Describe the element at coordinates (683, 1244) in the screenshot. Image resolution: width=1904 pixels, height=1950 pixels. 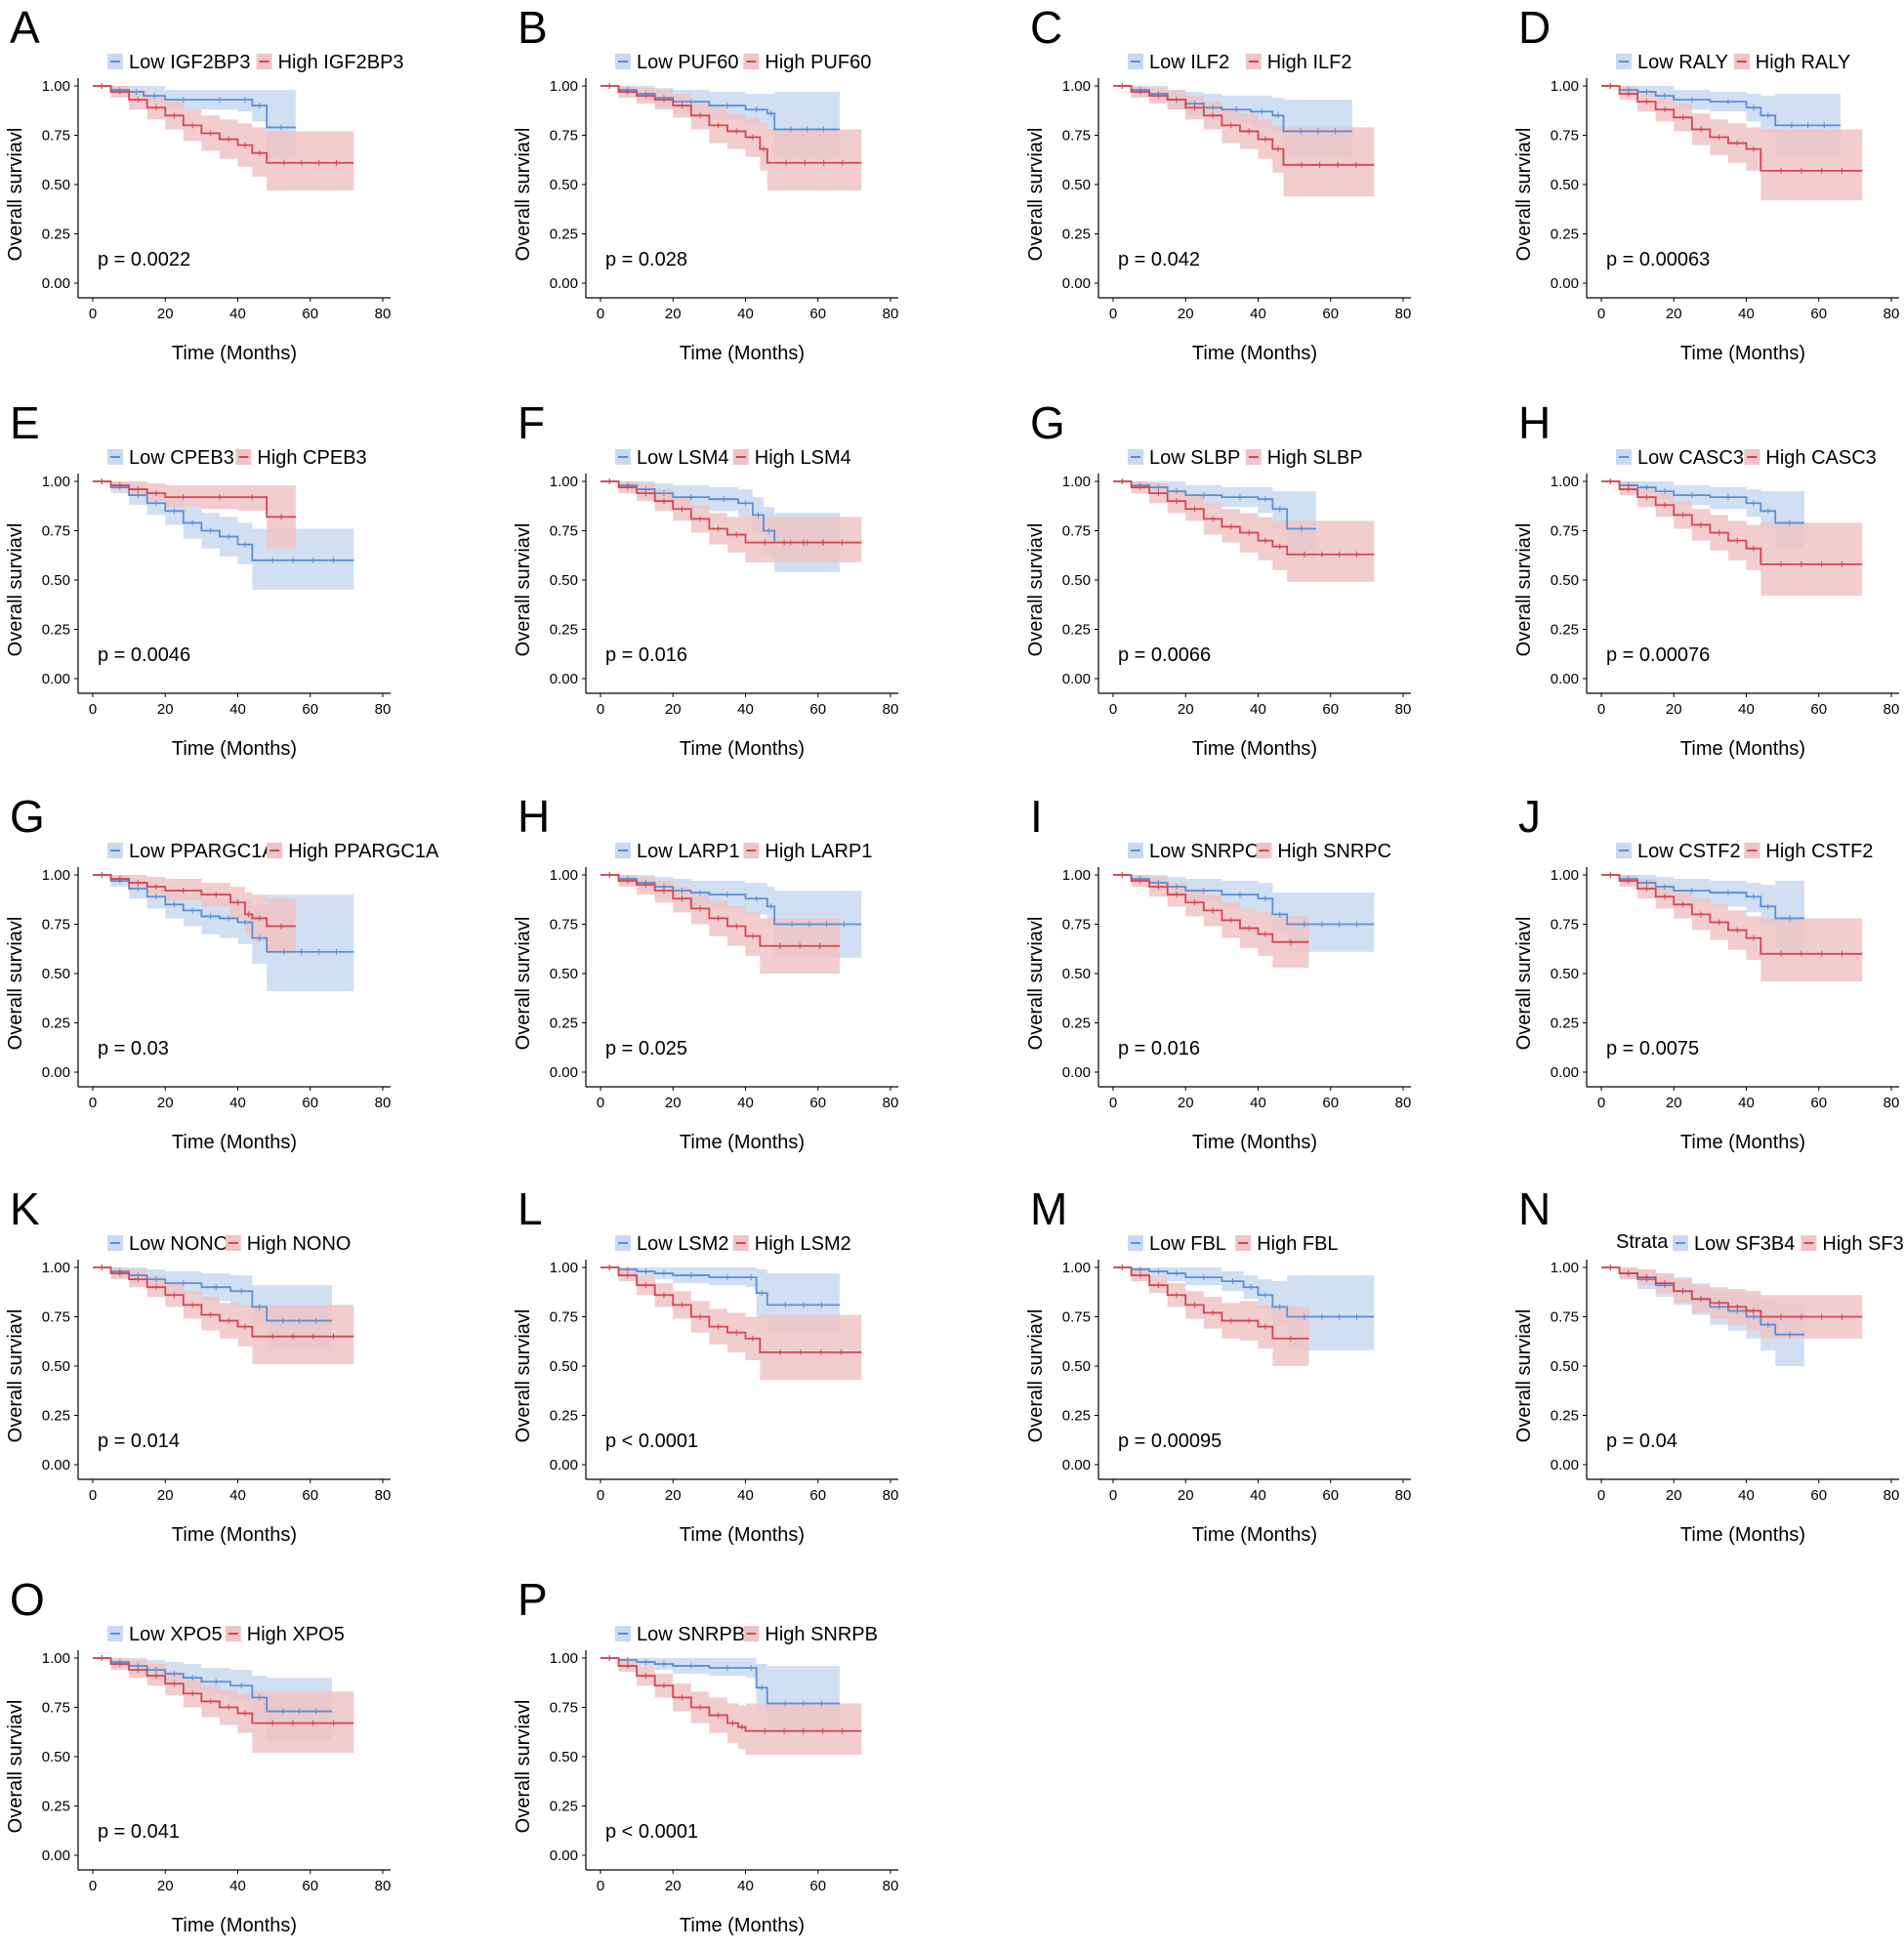
I see `legend-label-low: Low LSM2` at that location.